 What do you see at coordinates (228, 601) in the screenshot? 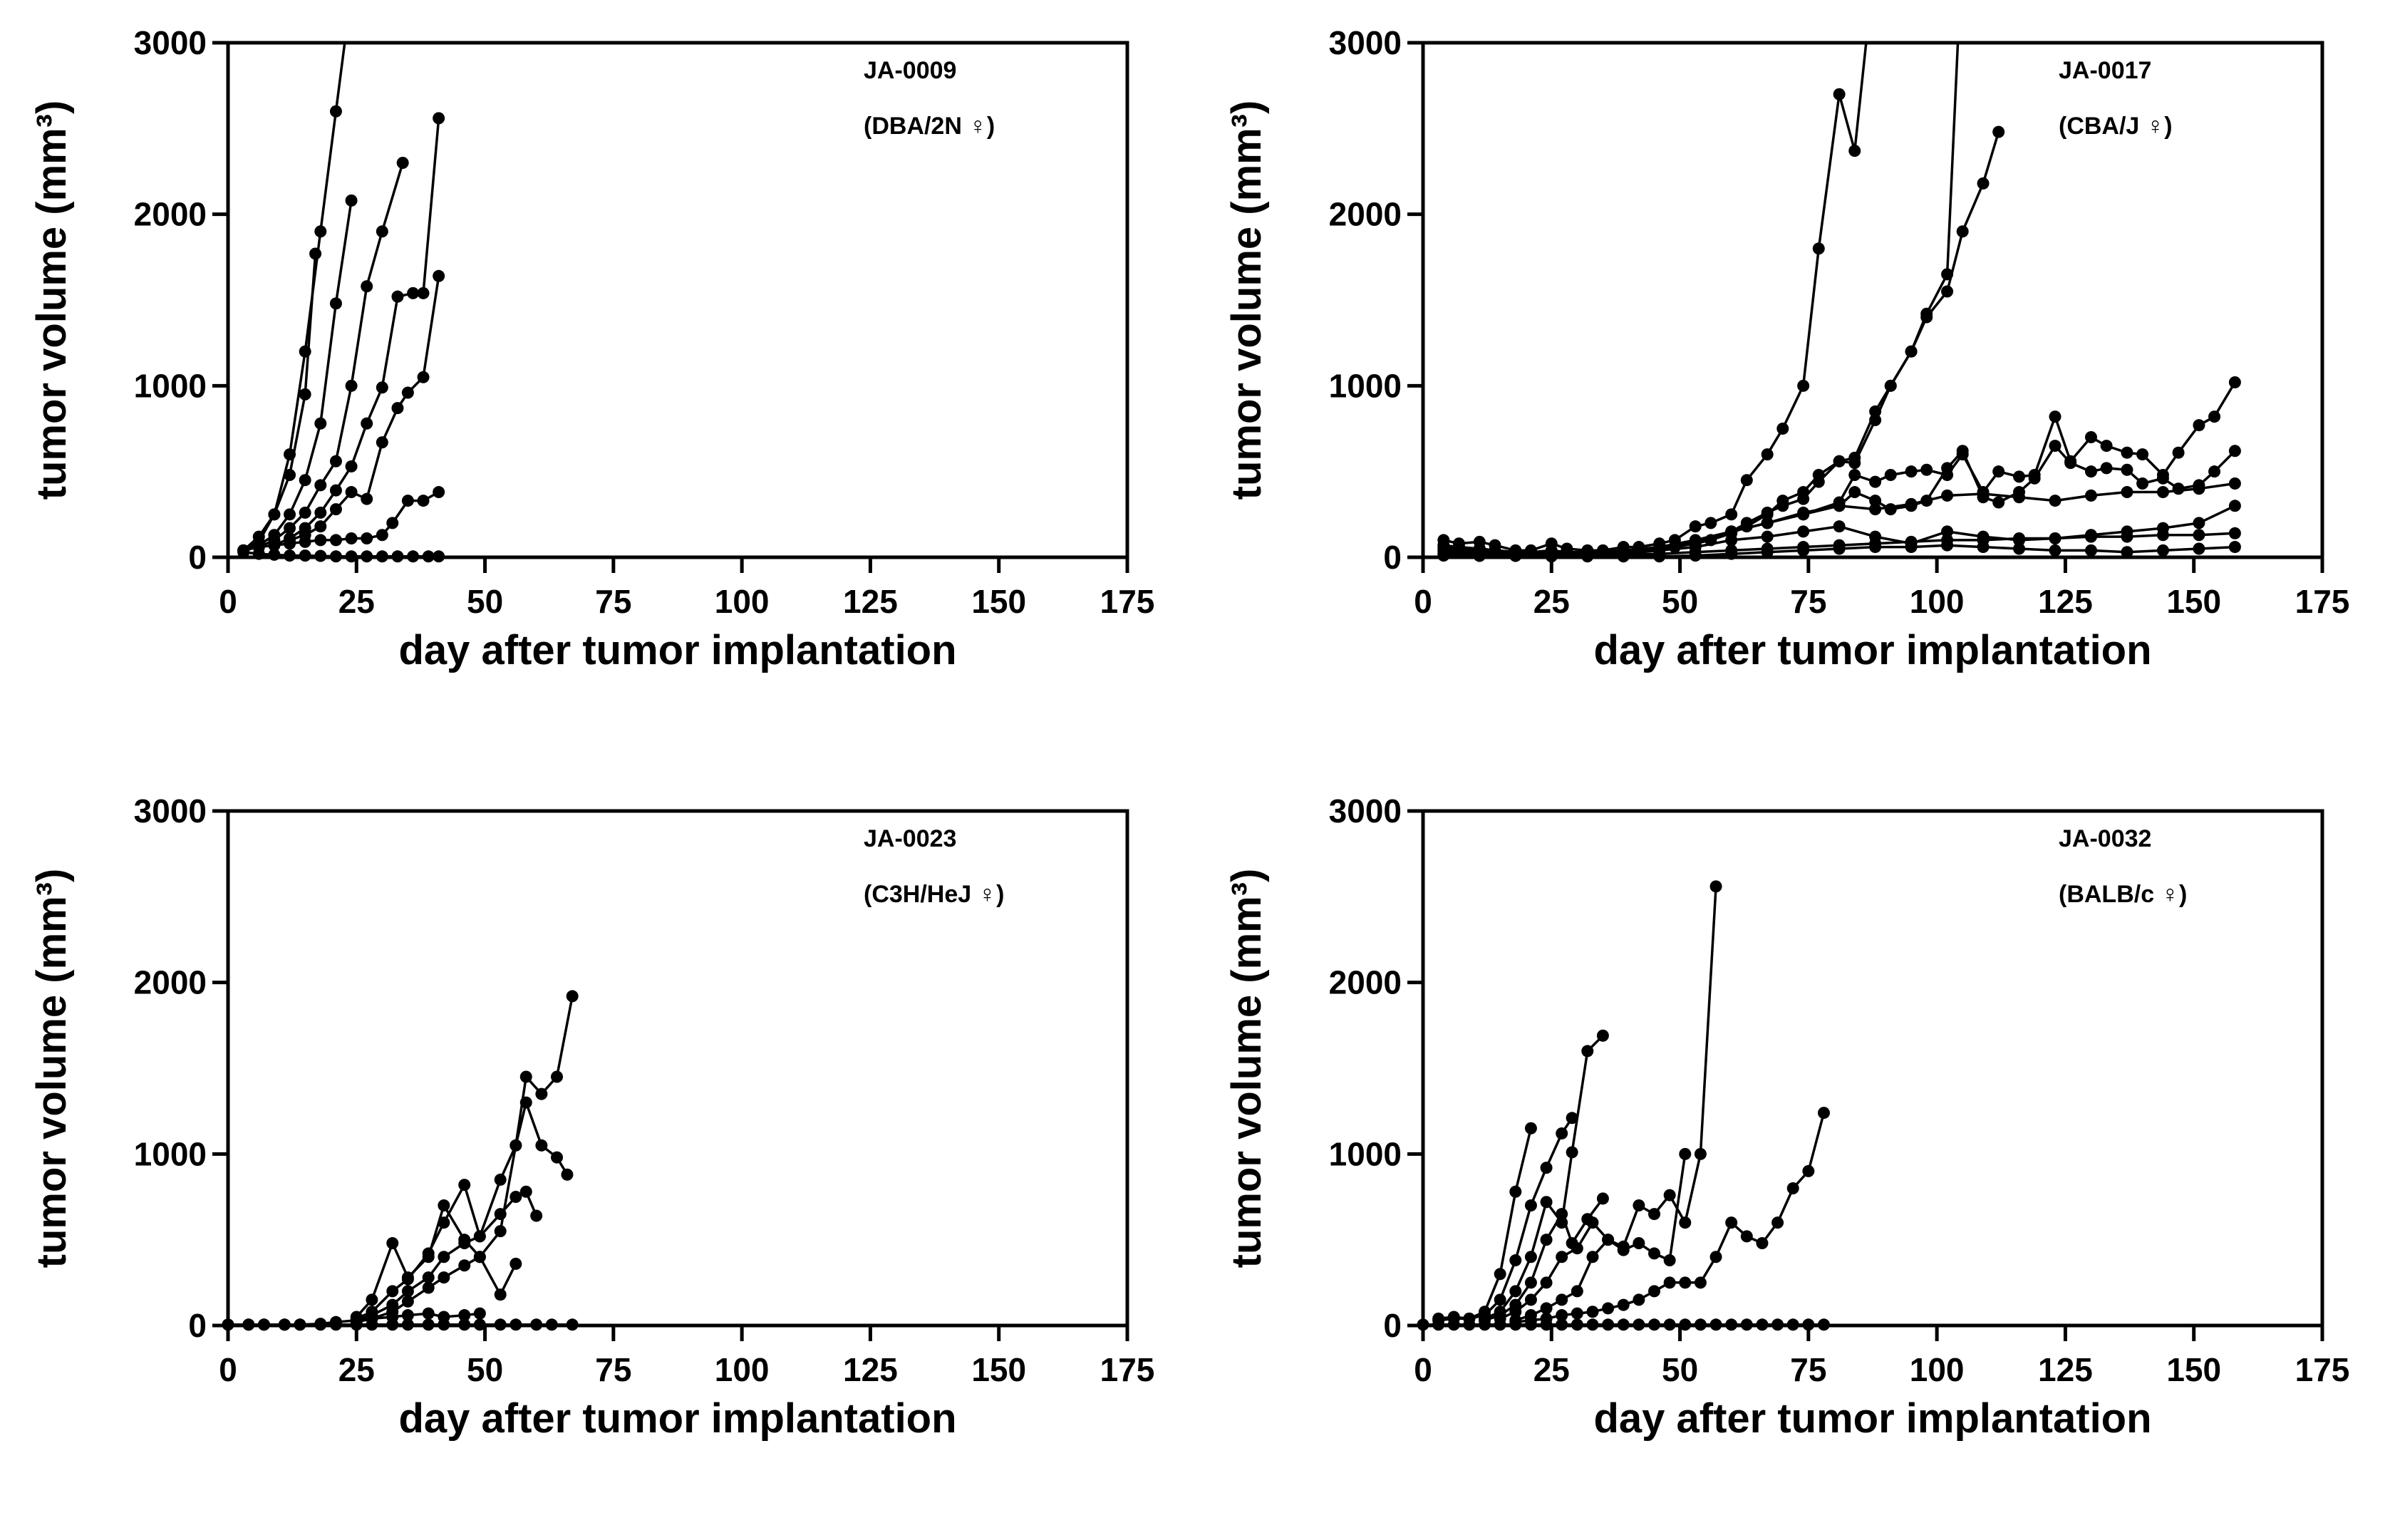
I see `x-tick-label: 0` at bounding box center [228, 601].